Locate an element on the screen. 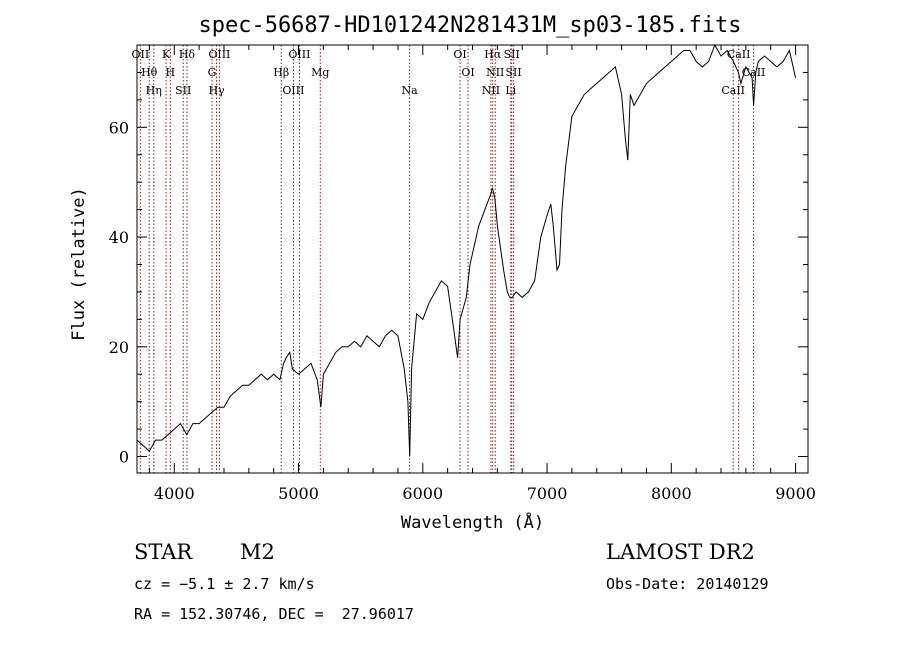 The width and height of the screenshot is (900, 649). spectral-line-label: Mg is located at coordinates (320, 72).